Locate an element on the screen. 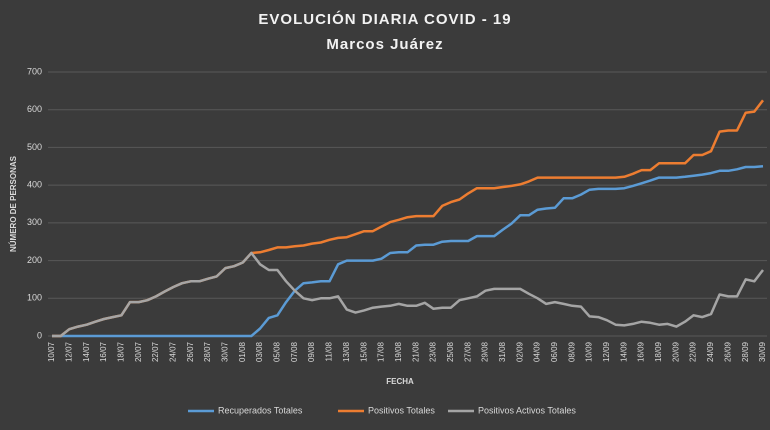  x-tick-label: 10/09 is located at coordinates (589, 351).